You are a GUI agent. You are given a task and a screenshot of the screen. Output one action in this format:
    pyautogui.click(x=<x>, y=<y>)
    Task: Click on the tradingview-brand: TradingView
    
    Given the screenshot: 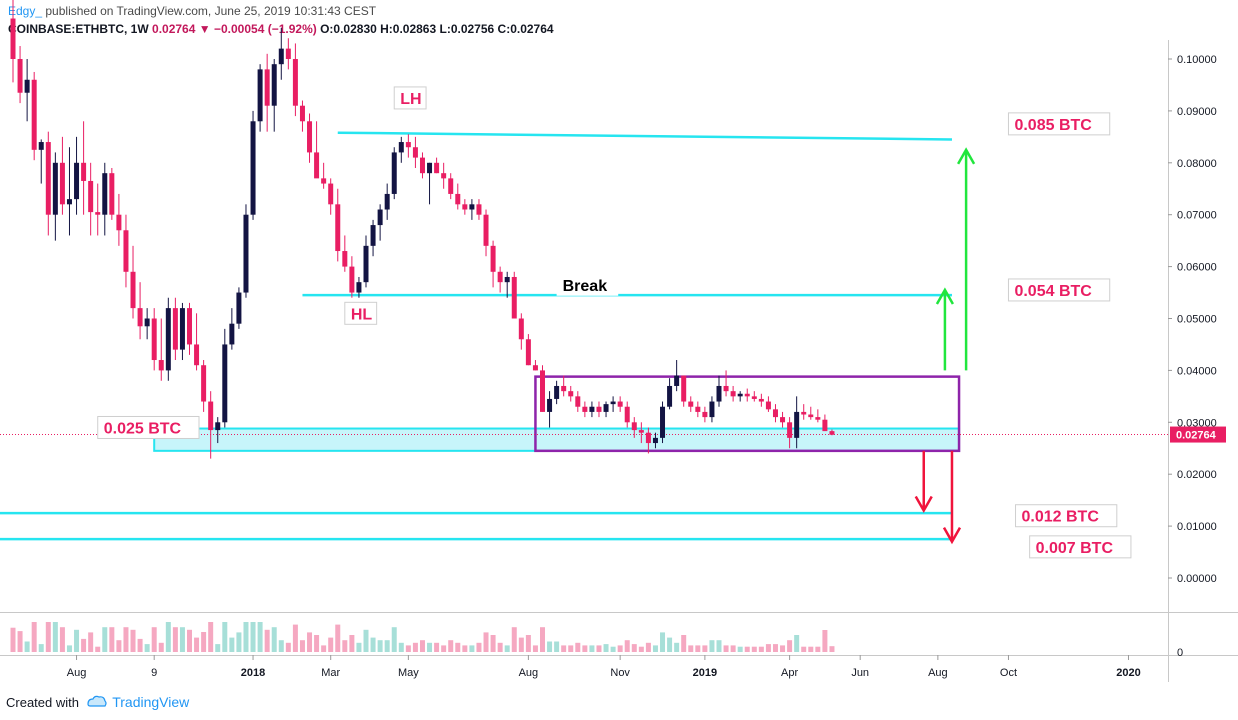 What is the action you would take?
    pyautogui.click(x=151, y=702)
    